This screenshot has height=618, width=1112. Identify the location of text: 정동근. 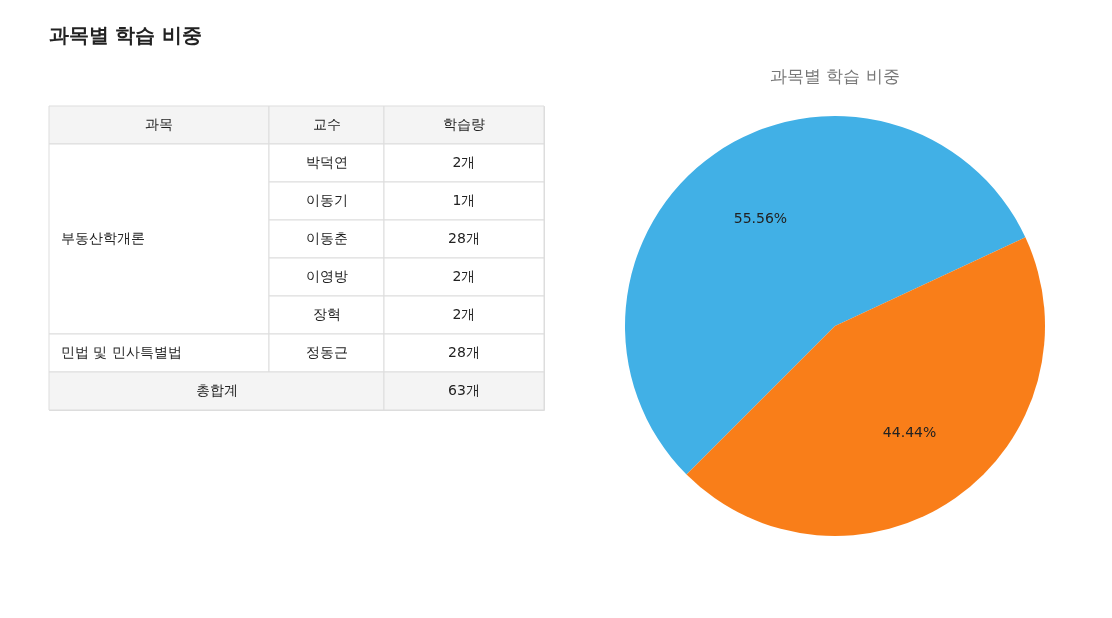
(326, 352).